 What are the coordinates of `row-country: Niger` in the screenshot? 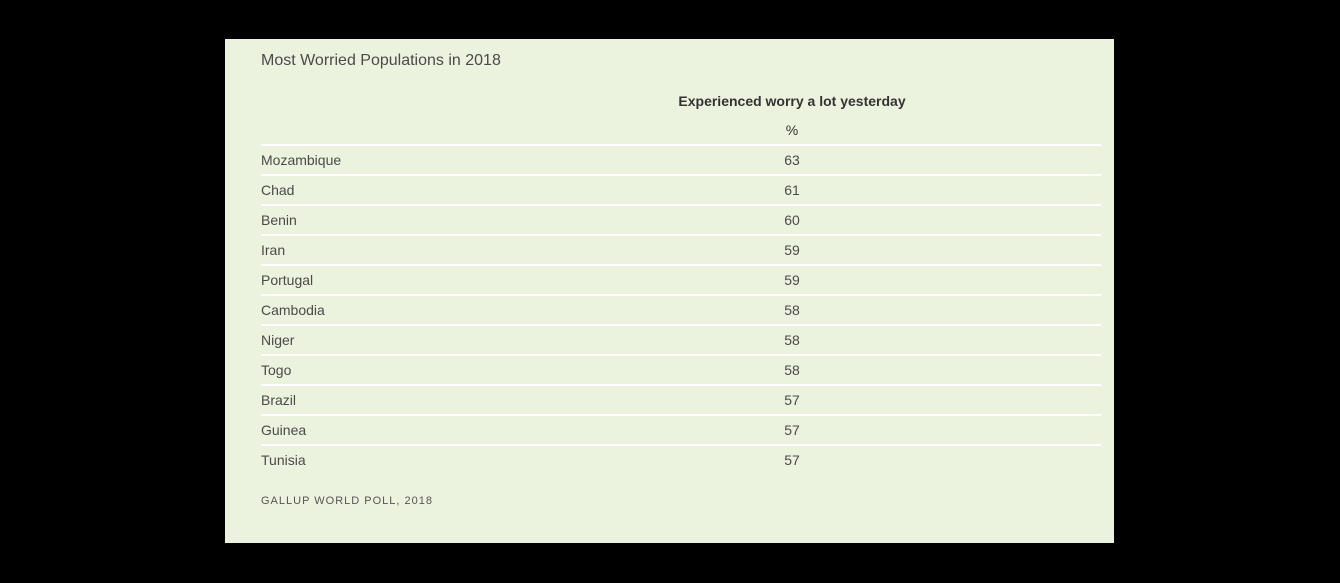 It's located at (278, 340).